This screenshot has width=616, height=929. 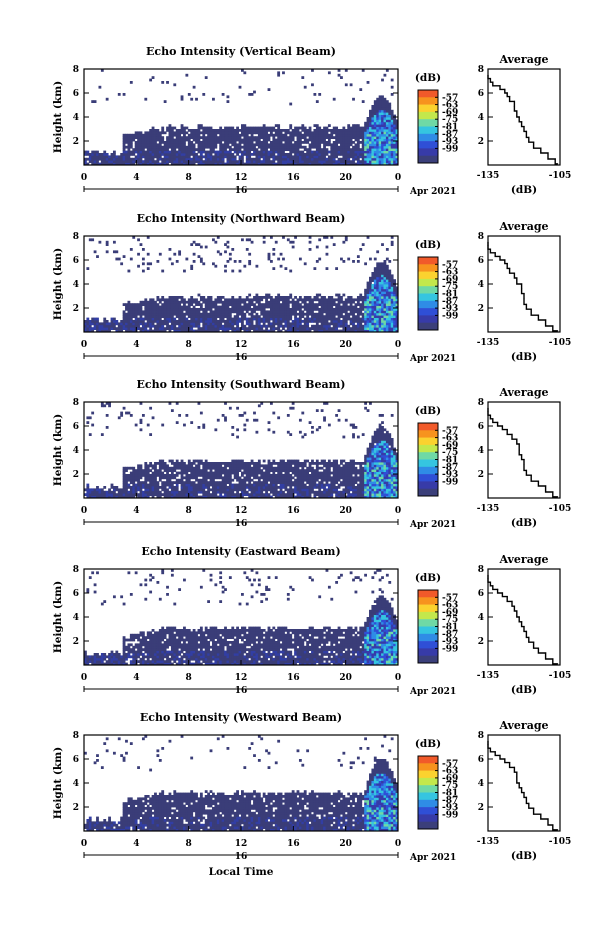 I want to click on y-tick-label: 6, so click(x=76, y=760).